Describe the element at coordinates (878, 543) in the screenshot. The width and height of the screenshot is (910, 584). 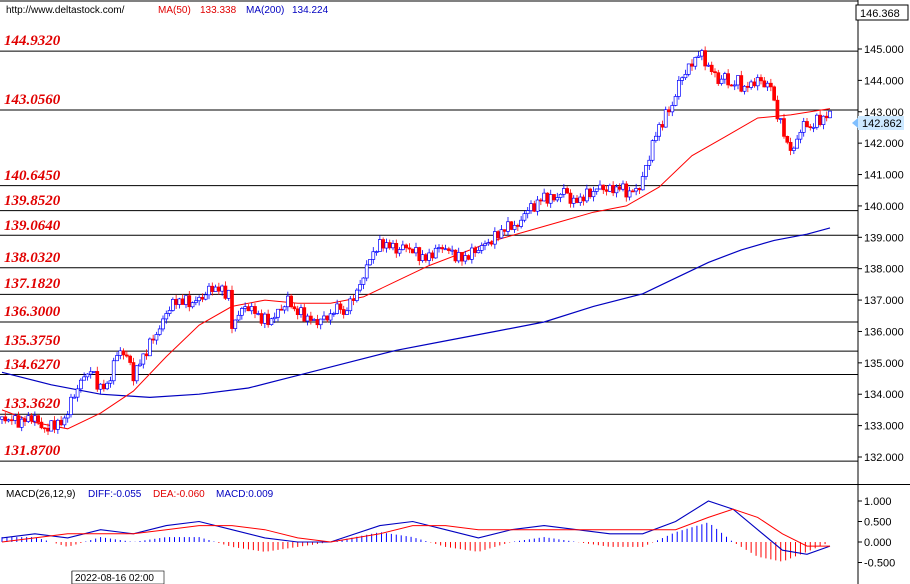
I see `macd-tick-label: 0.000` at that location.